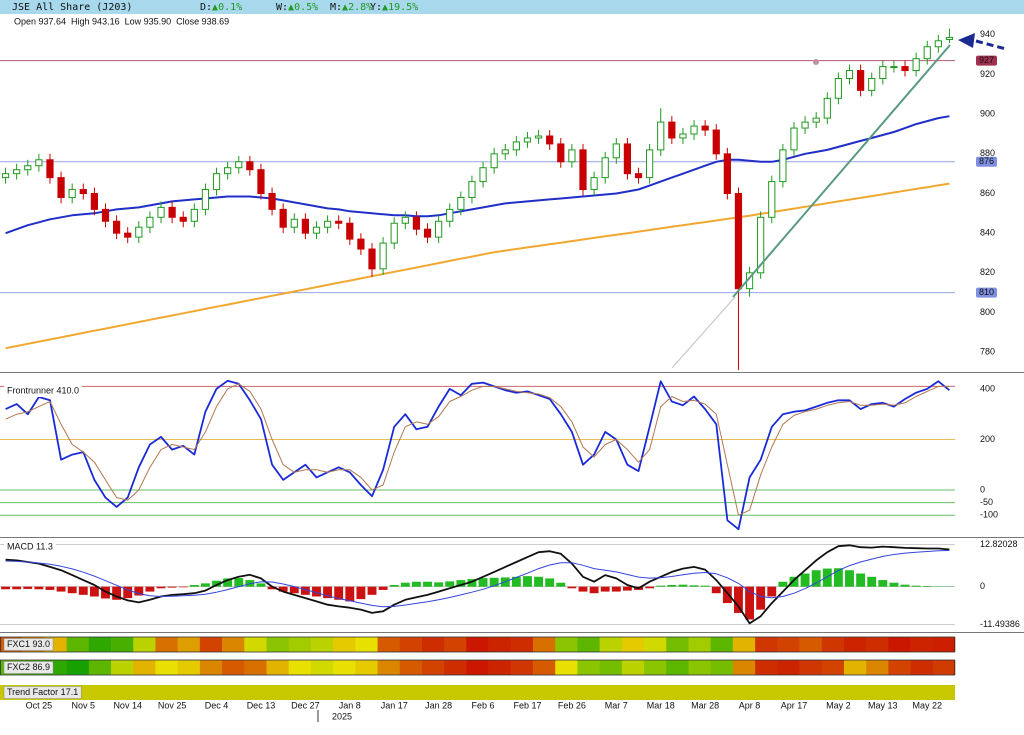 The image size is (1024, 735). I want to click on change-value: ▲19.5%, so click(400, 7).